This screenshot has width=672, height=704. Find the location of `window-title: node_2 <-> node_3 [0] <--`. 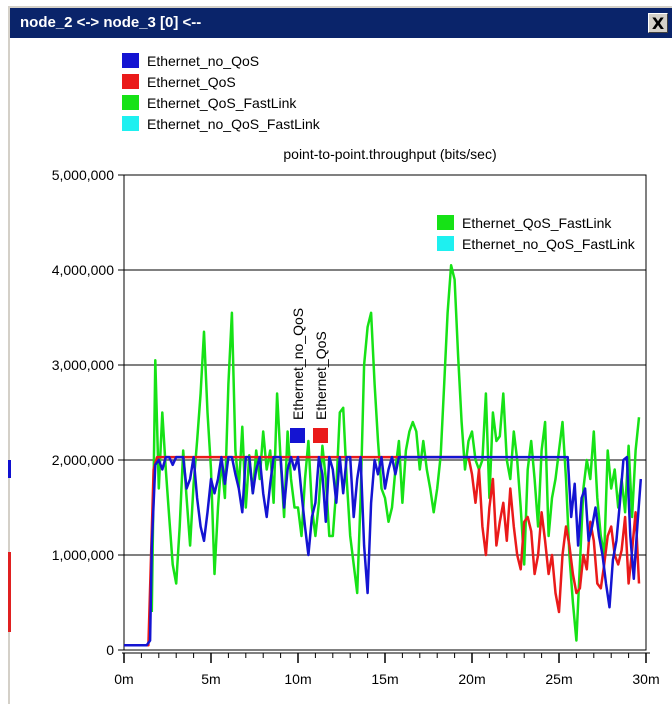

window-title: node_2 <-> node_3 [0] <-- is located at coordinates (111, 22).